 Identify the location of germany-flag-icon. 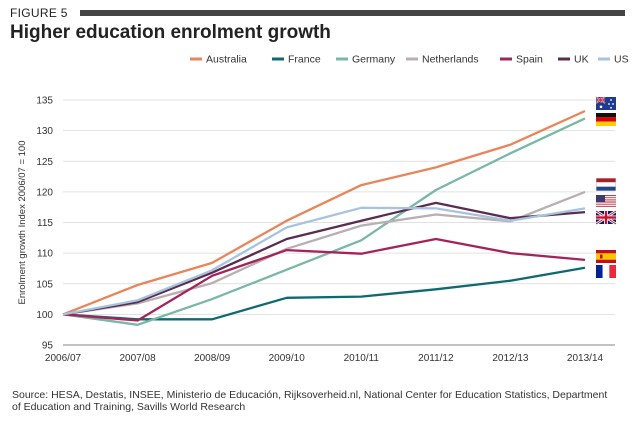
(606, 119).